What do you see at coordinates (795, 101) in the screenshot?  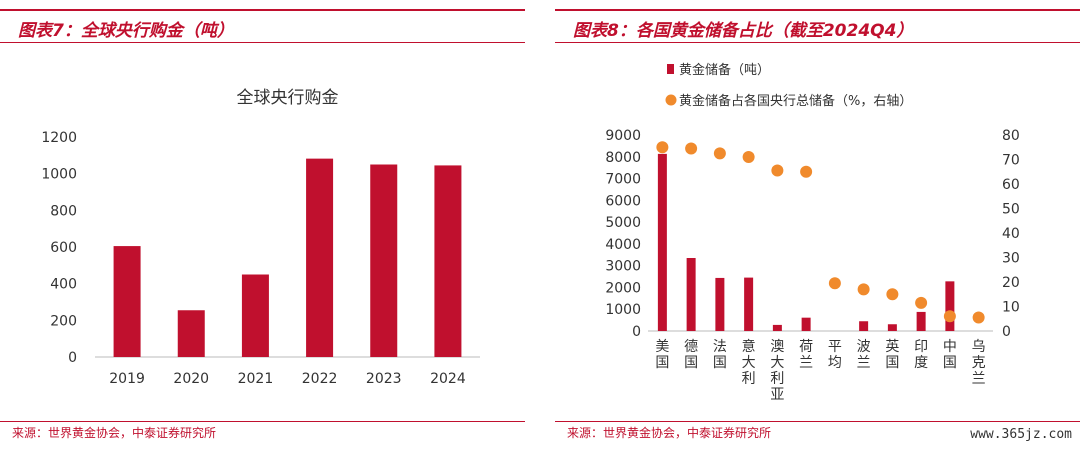 I see `legend-dot-label: 黄金储备占各国央行总储备（%，右轴）` at bounding box center [795, 101].